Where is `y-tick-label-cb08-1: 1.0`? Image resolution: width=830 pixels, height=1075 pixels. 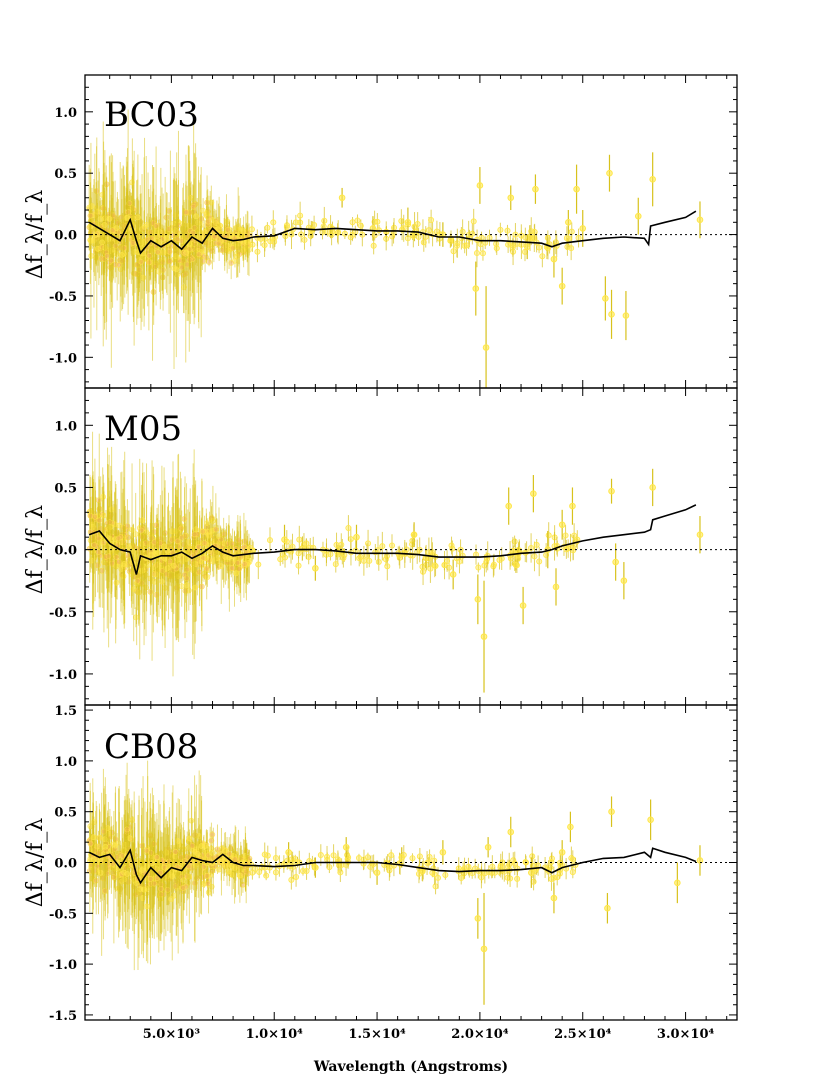 y-tick-label-cb08-1: 1.0 is located at coordinates (65, 762).